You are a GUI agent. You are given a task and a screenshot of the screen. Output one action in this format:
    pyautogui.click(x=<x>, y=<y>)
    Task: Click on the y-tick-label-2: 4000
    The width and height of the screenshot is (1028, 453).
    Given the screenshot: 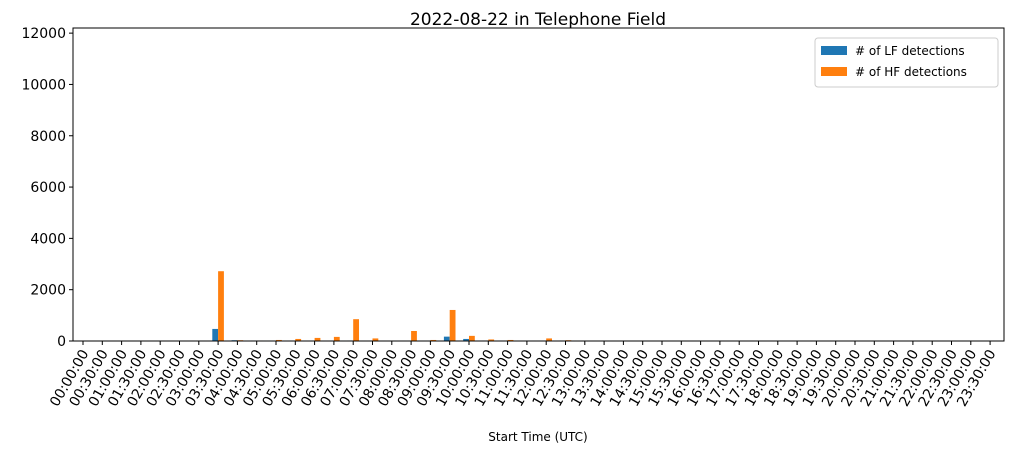 What is the action you would take?
    pyautogui.click(x=48, y=239)
    